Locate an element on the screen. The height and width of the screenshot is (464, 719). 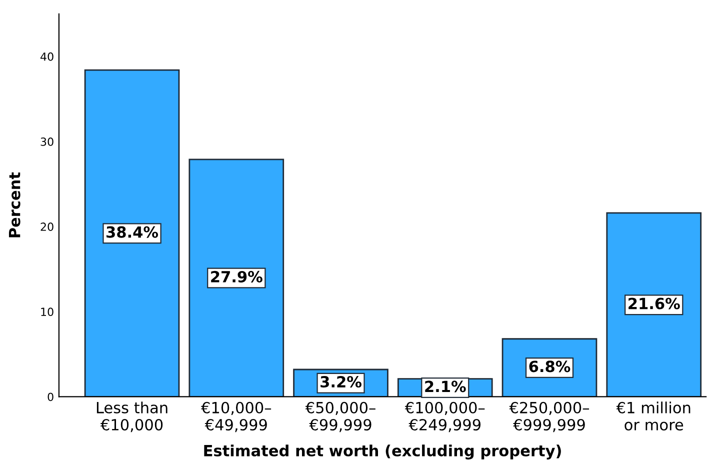
x-tick-label: €100,000– €249,999 is located at coordinates (444, 417).